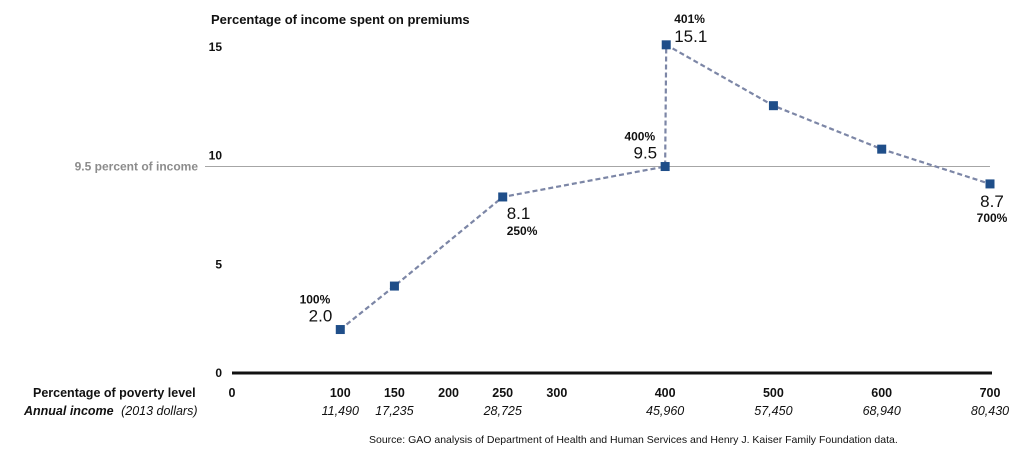  I want to click on income-tick-label: 28,725, so click(502, 411).